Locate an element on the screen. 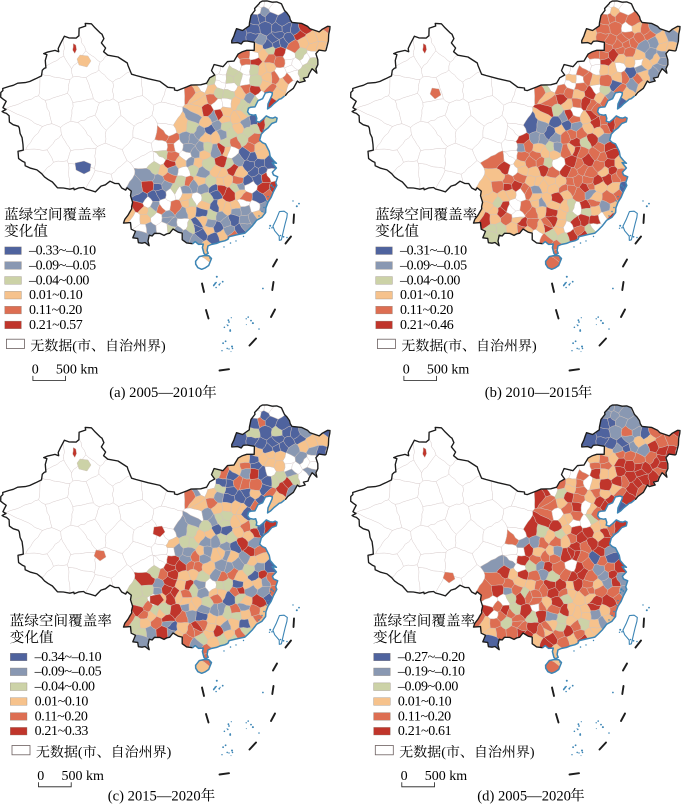  svg-text: (c) 2015—2020 is located at coordinates (154, 796).